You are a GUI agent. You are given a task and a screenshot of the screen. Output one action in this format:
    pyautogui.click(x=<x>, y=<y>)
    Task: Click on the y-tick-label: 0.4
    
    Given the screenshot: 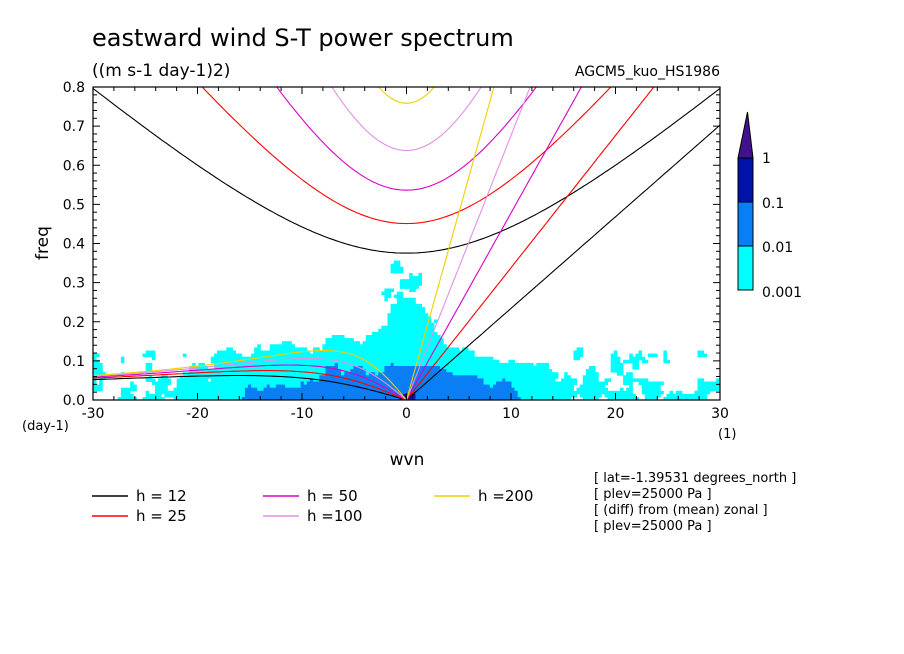 What is the action you would take?
    pyautogui.click(x=74, y=245)
    